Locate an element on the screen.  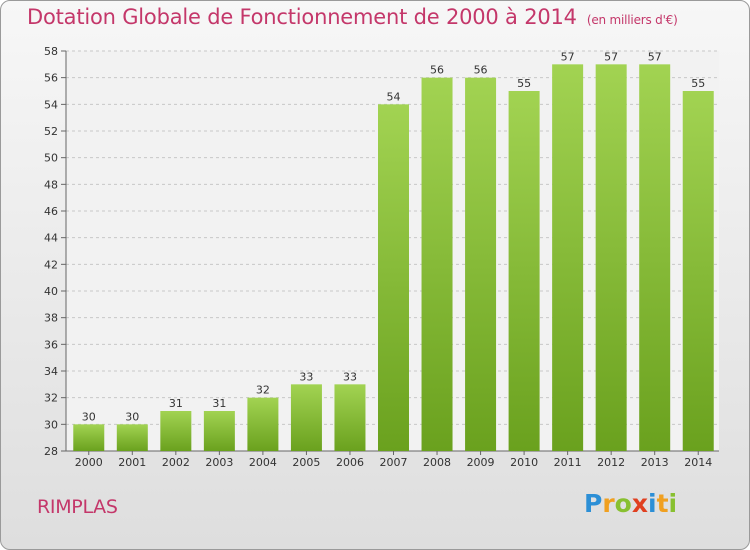
x-tick-label: 2000 is located at coordinates (89, 462).